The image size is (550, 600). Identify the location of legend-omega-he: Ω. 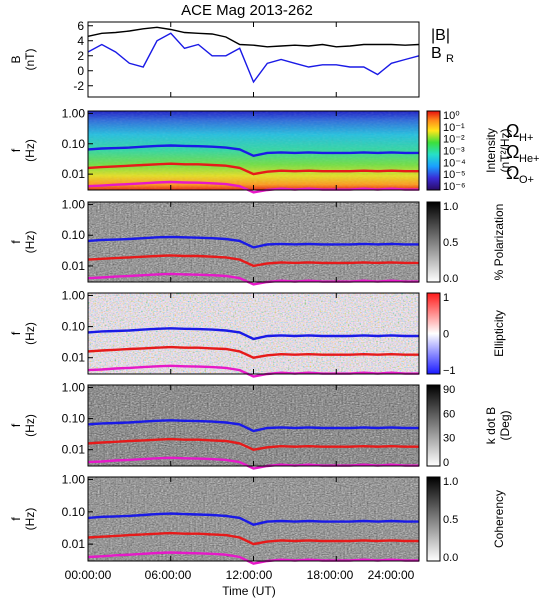
(512, 152).